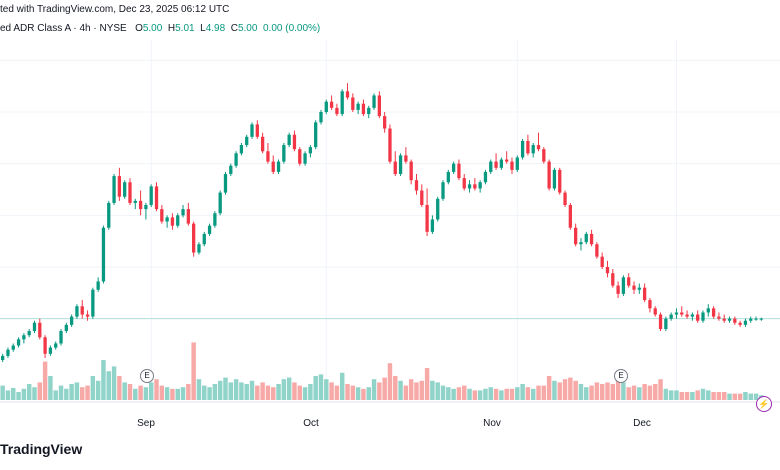  I want to click on close-value: 5.00, so click(247, 28).